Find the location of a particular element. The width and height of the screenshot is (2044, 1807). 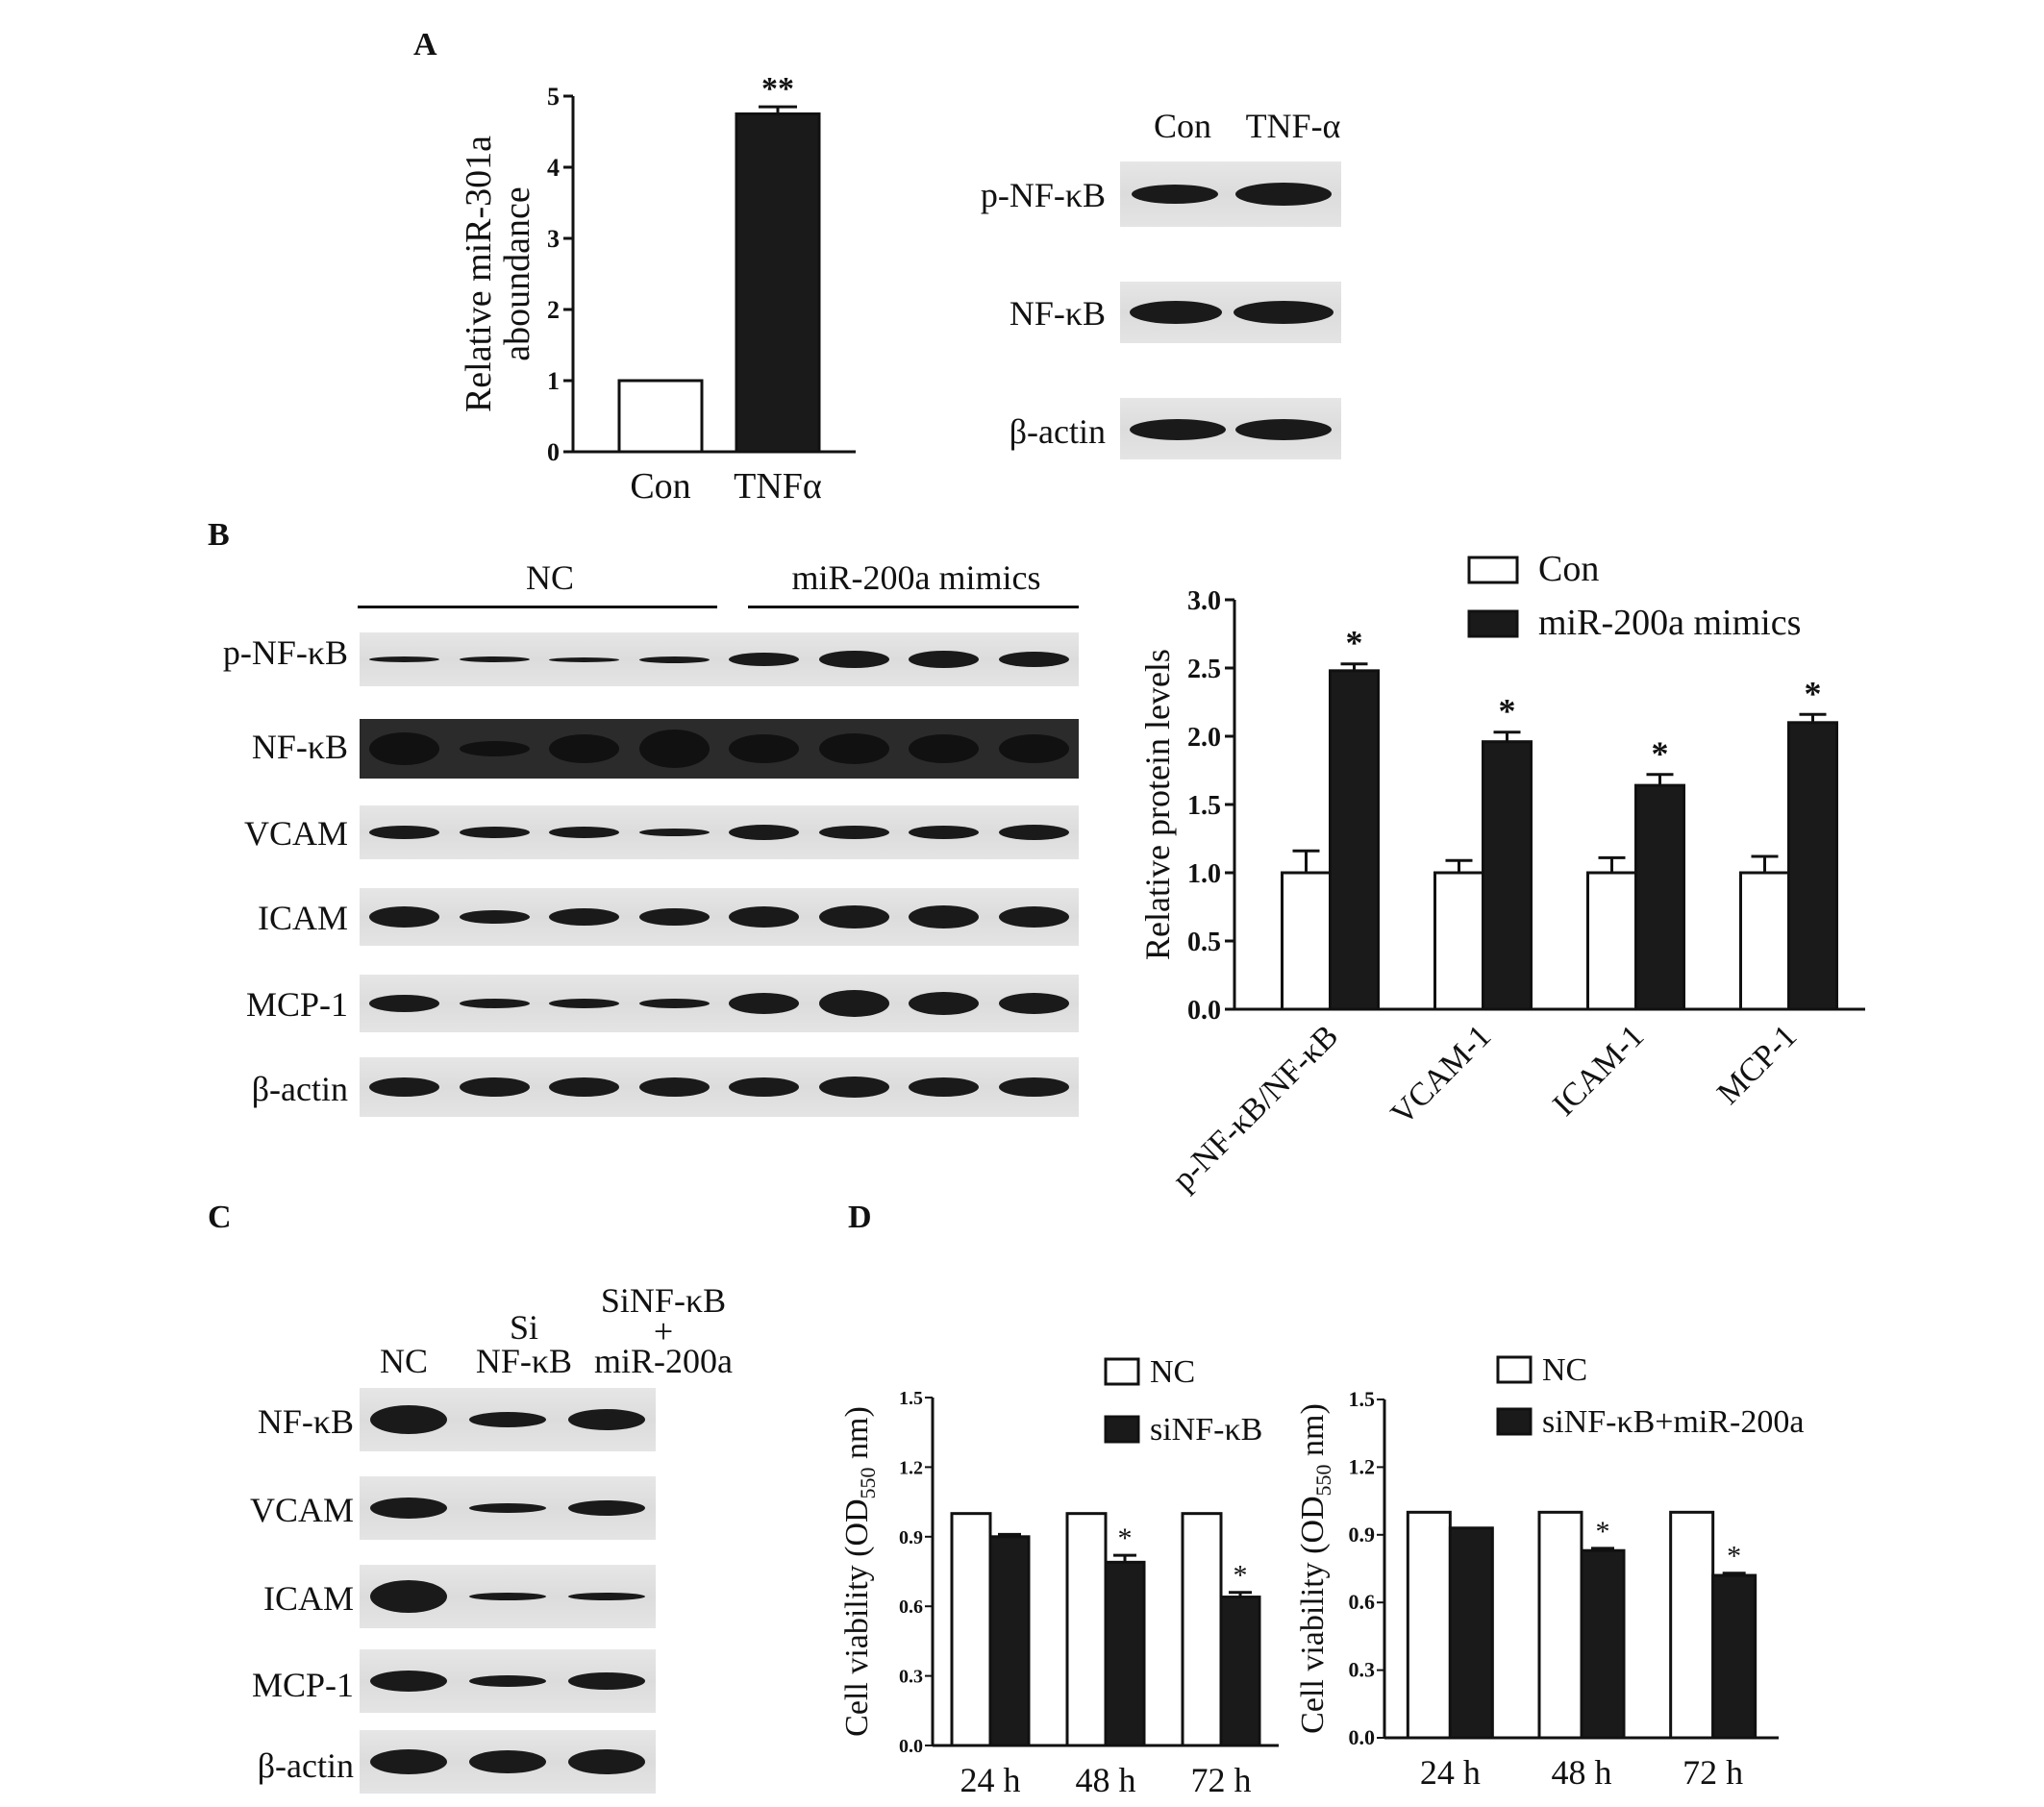

blot-a: Con TNF-α p-NF-κB NF-κB β-actin is located at coordinates (1163, 289).